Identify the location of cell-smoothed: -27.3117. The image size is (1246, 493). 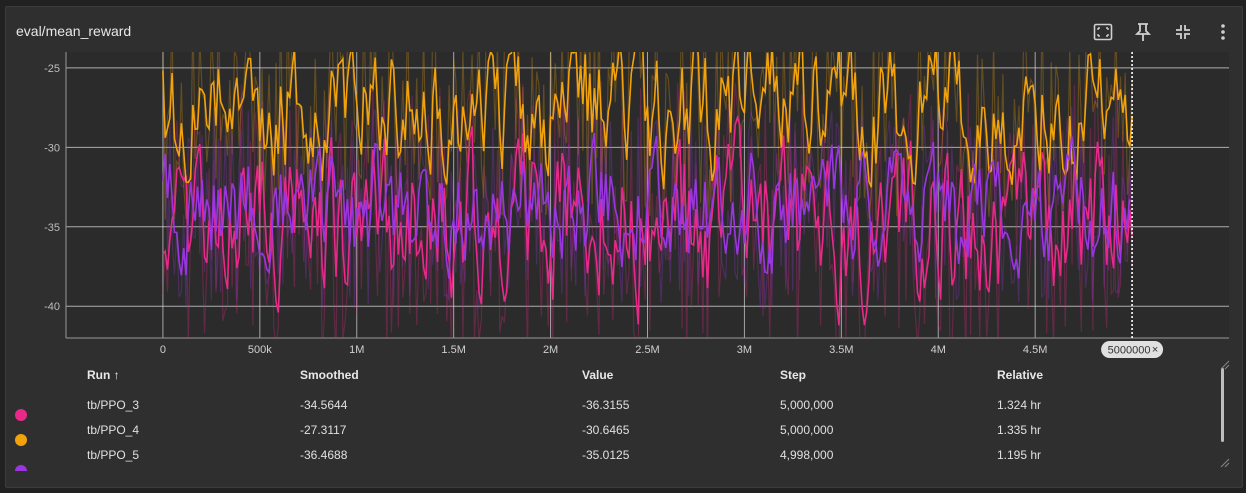
(323, 430).